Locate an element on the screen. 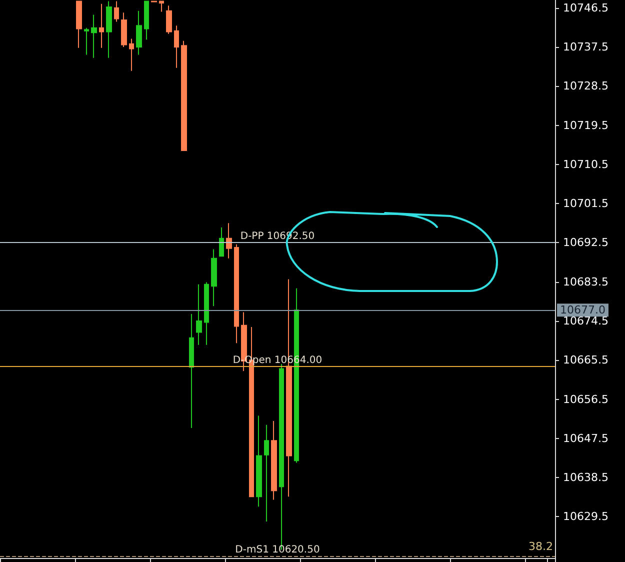 The height and width of the screenshot is (562, 625). y-tick-label: 10629.5 is located at coordinates (585, 517).